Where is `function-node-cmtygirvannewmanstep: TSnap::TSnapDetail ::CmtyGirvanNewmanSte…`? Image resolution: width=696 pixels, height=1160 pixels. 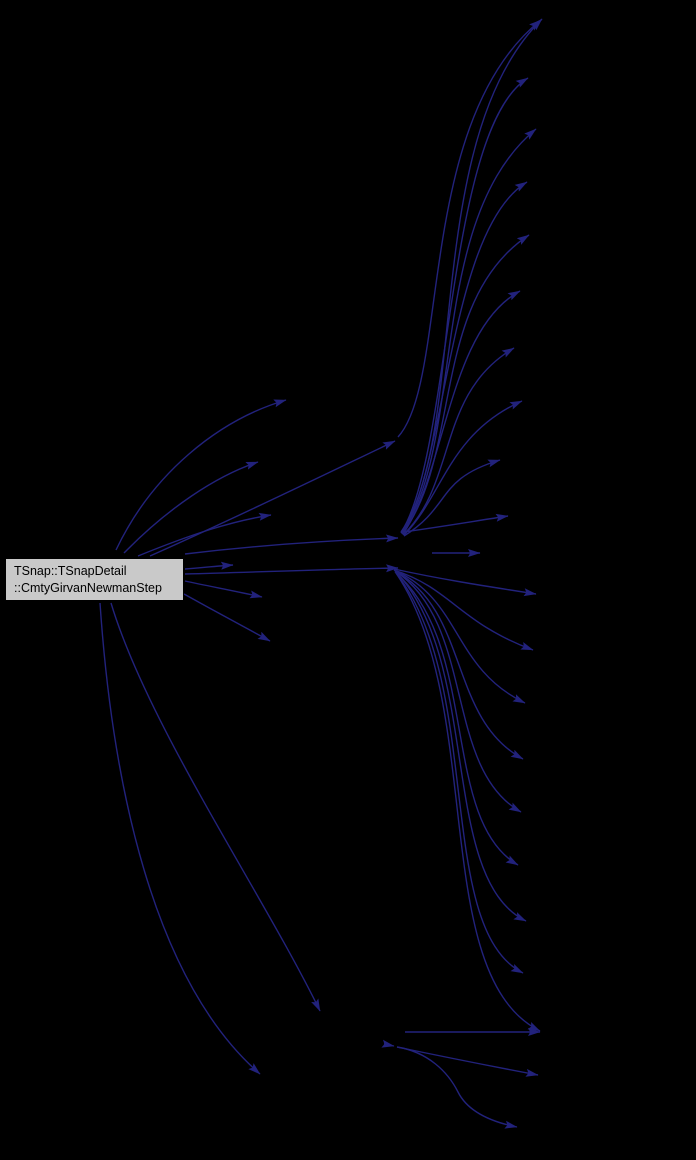
function-node-cmtygirvannewmanstep: TSnap::TSnapDetail ::CmtyGirvanNewmanSte… is located at coordinates (94, 579).